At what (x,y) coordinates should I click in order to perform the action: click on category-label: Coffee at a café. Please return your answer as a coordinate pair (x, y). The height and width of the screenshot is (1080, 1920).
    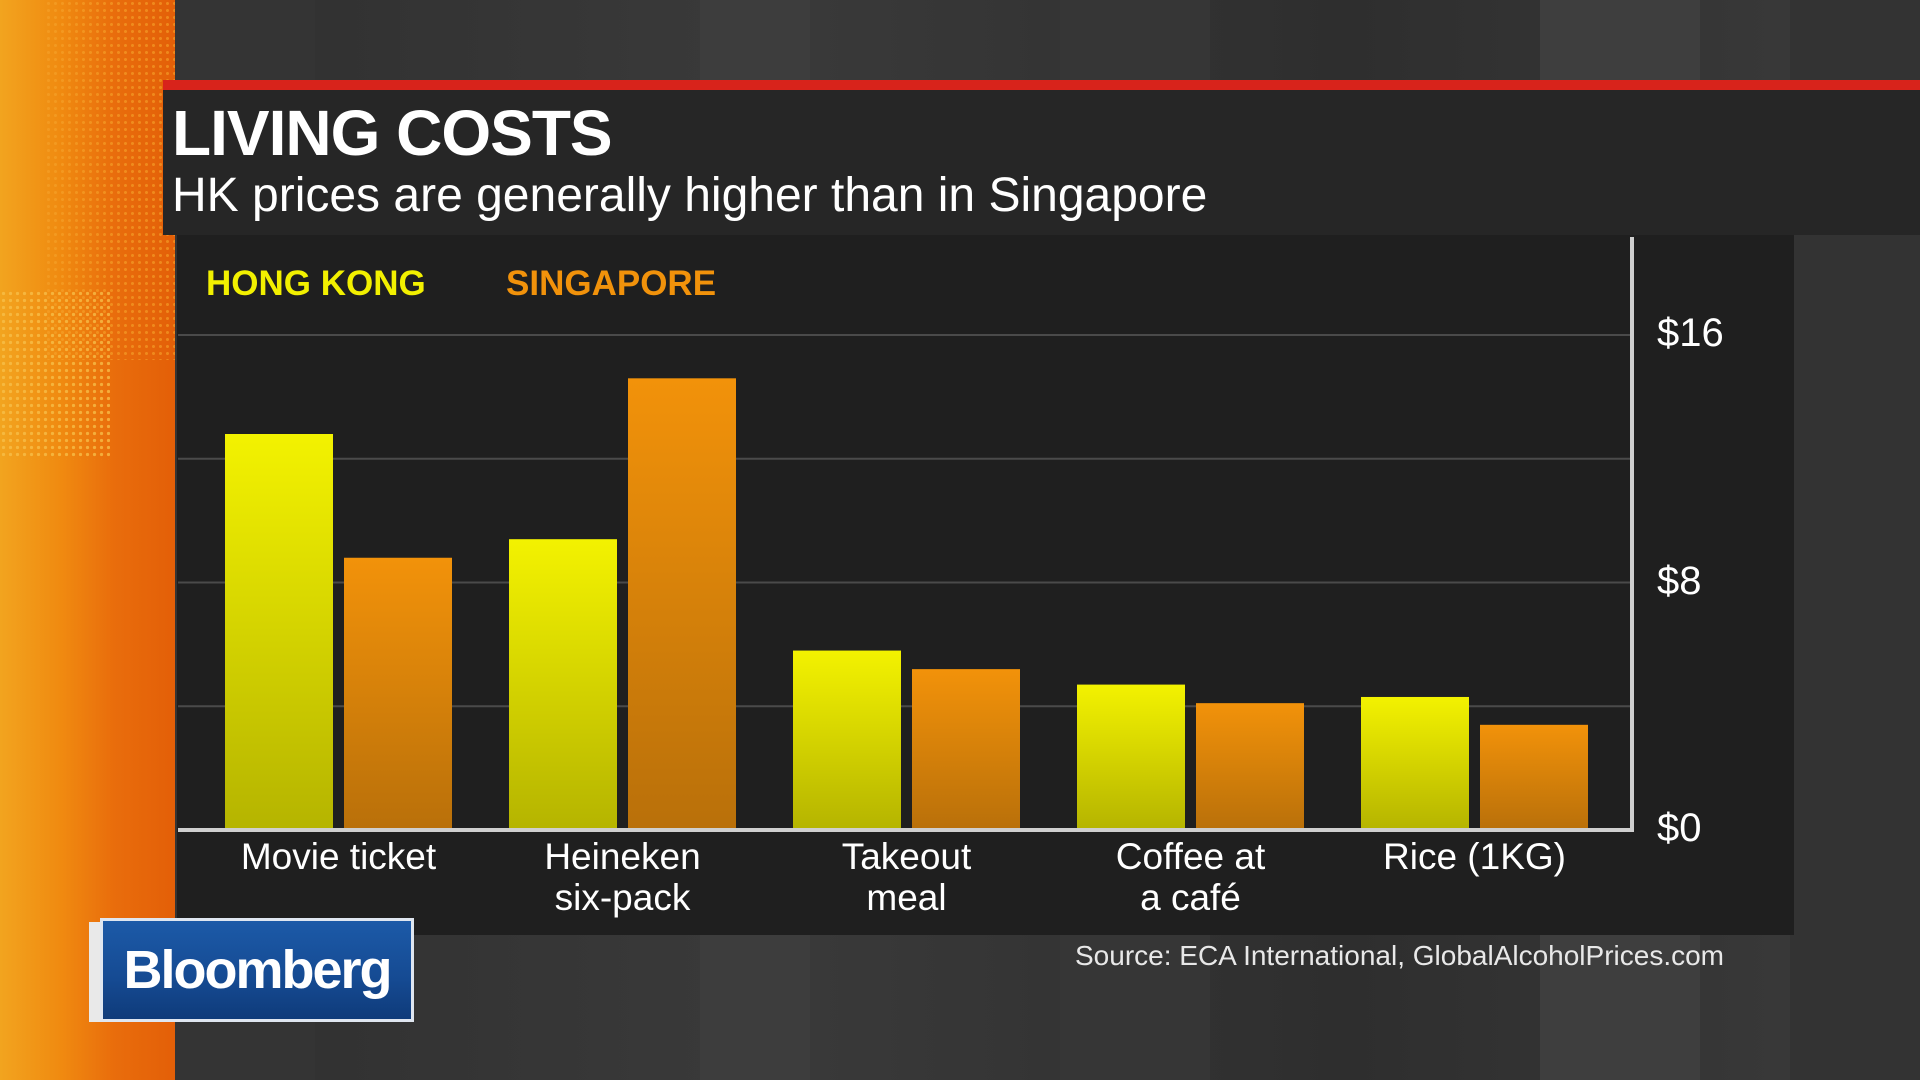
    Looking at the image, I should click on (1191, 877).